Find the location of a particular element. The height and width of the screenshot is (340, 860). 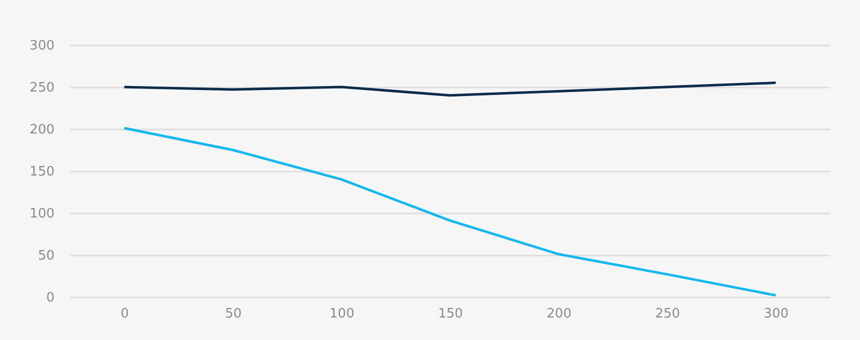

y-tick-label: 200 is located at coordinates (42, 130).